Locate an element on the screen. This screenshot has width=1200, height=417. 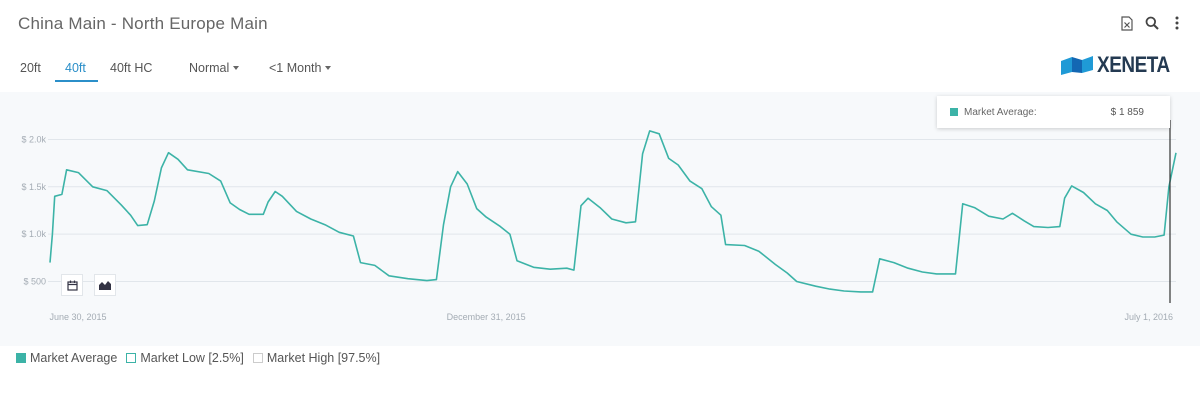
legend-label: Market High [97.5%] is located at coordinates (323, 358).